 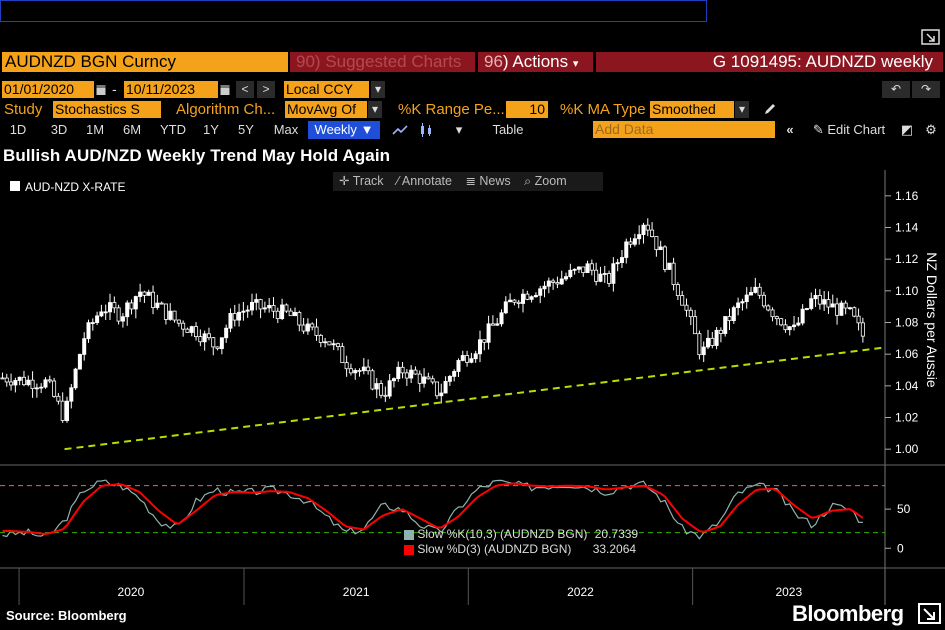 What do you see at coordinates (171, 89) in the screenshot?
I see `end-date-field: 10/11/2023` at bounding box center [171, 89].